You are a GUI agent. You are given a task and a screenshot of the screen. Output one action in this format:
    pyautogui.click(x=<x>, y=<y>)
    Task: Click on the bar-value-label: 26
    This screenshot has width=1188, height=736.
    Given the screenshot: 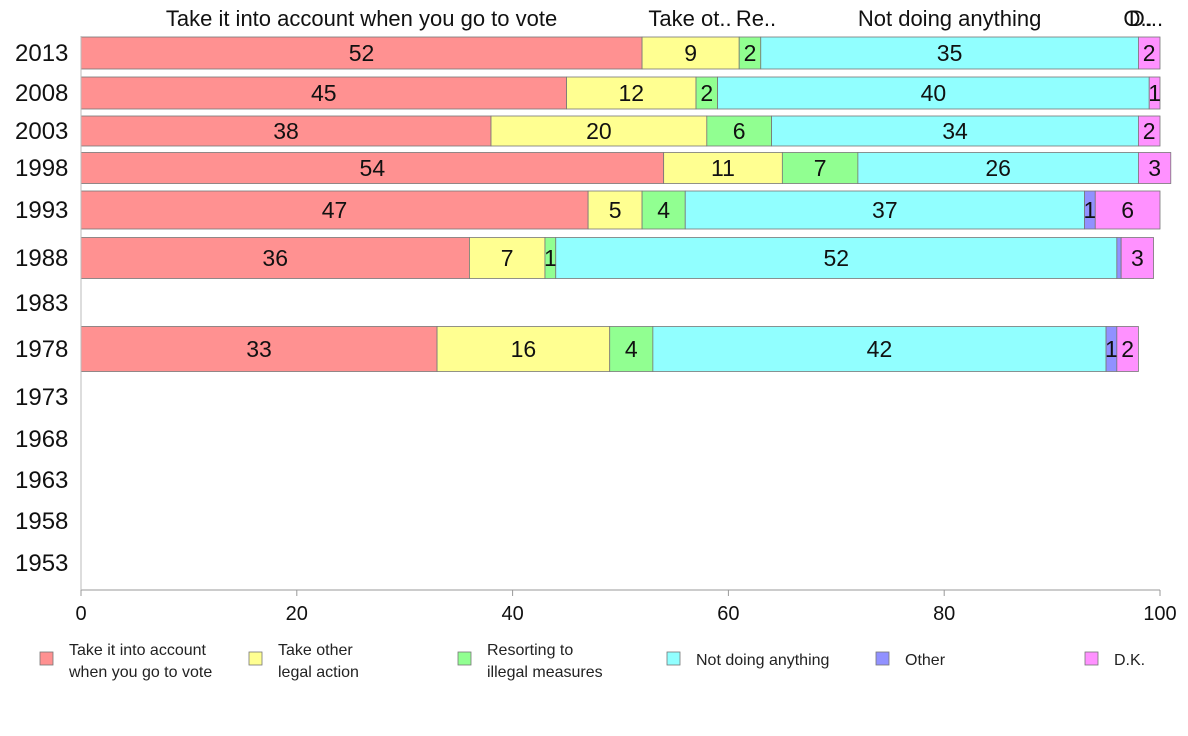 What is the action you would take?
    pyautogui.click(x=998, y=168)
    